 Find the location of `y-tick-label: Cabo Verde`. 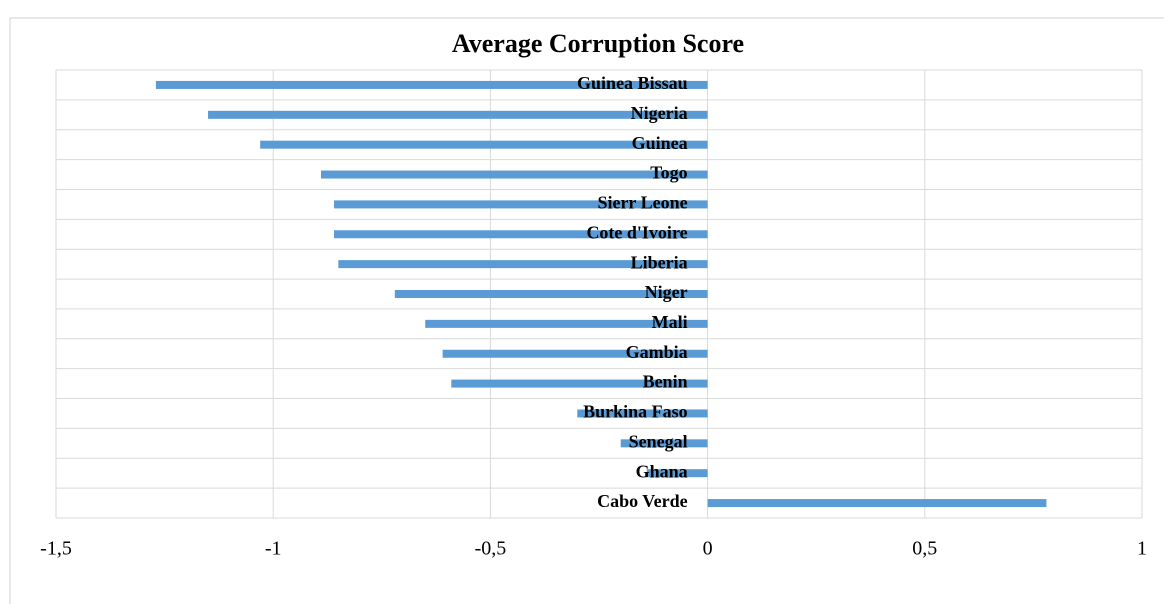

y-tick-label: Cabo Verde is located at coordinates (642, 501).